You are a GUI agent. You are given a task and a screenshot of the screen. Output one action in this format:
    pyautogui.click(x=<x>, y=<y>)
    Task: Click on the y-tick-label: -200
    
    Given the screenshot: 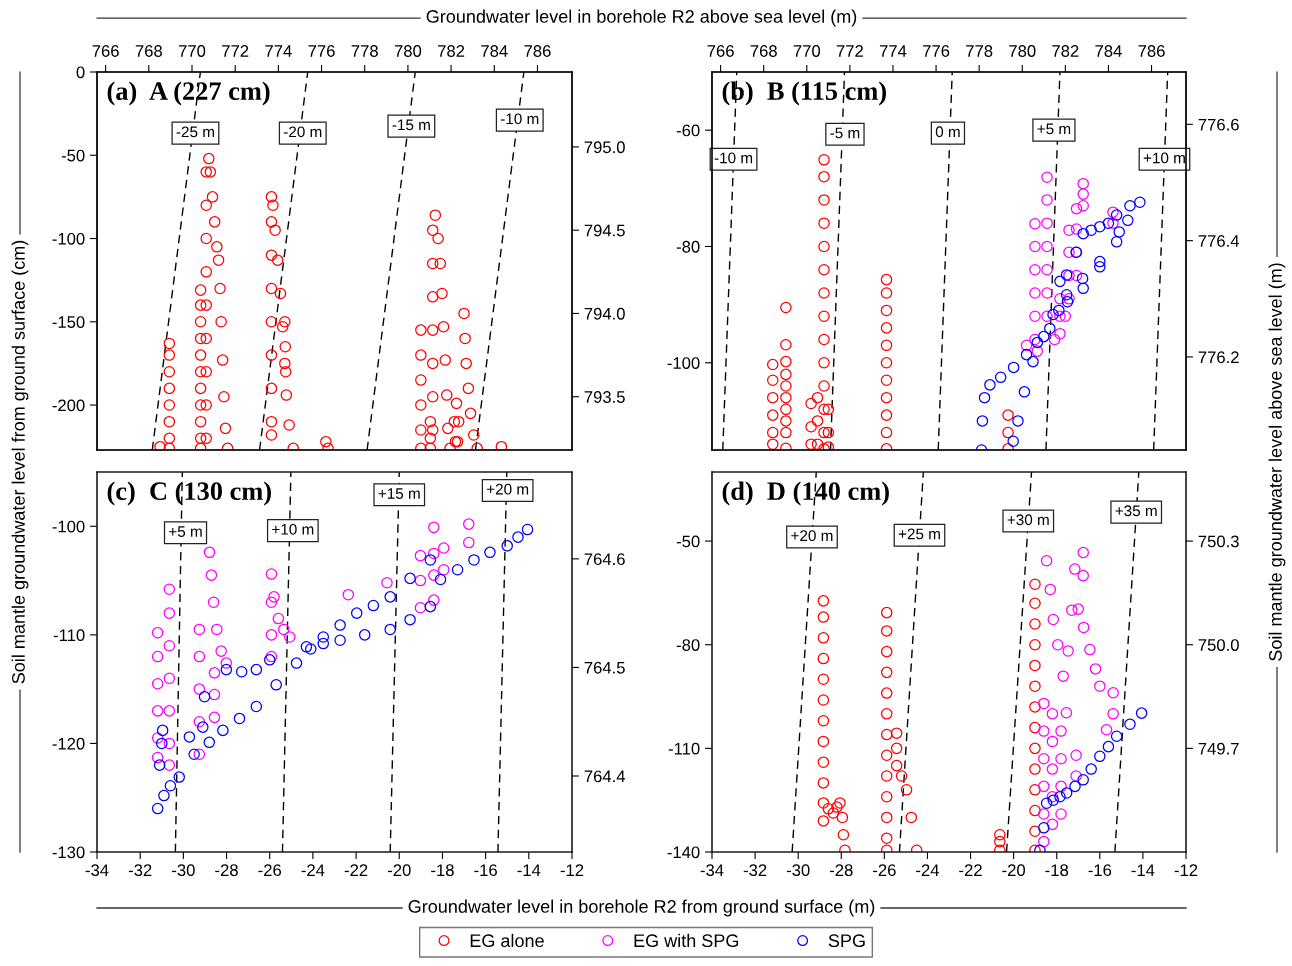 What is the action you would take?
    pyautogui.click(x=68, y=405)
    